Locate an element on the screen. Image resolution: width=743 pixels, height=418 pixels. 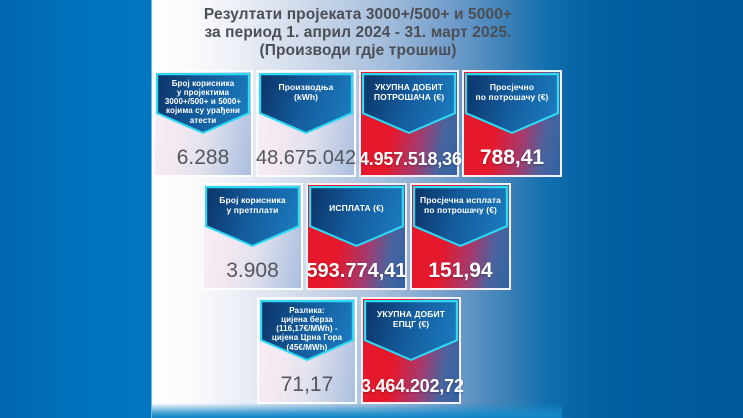
card-header-banner: ИСПЛАТА (€) is located at coordinates (356, 216).